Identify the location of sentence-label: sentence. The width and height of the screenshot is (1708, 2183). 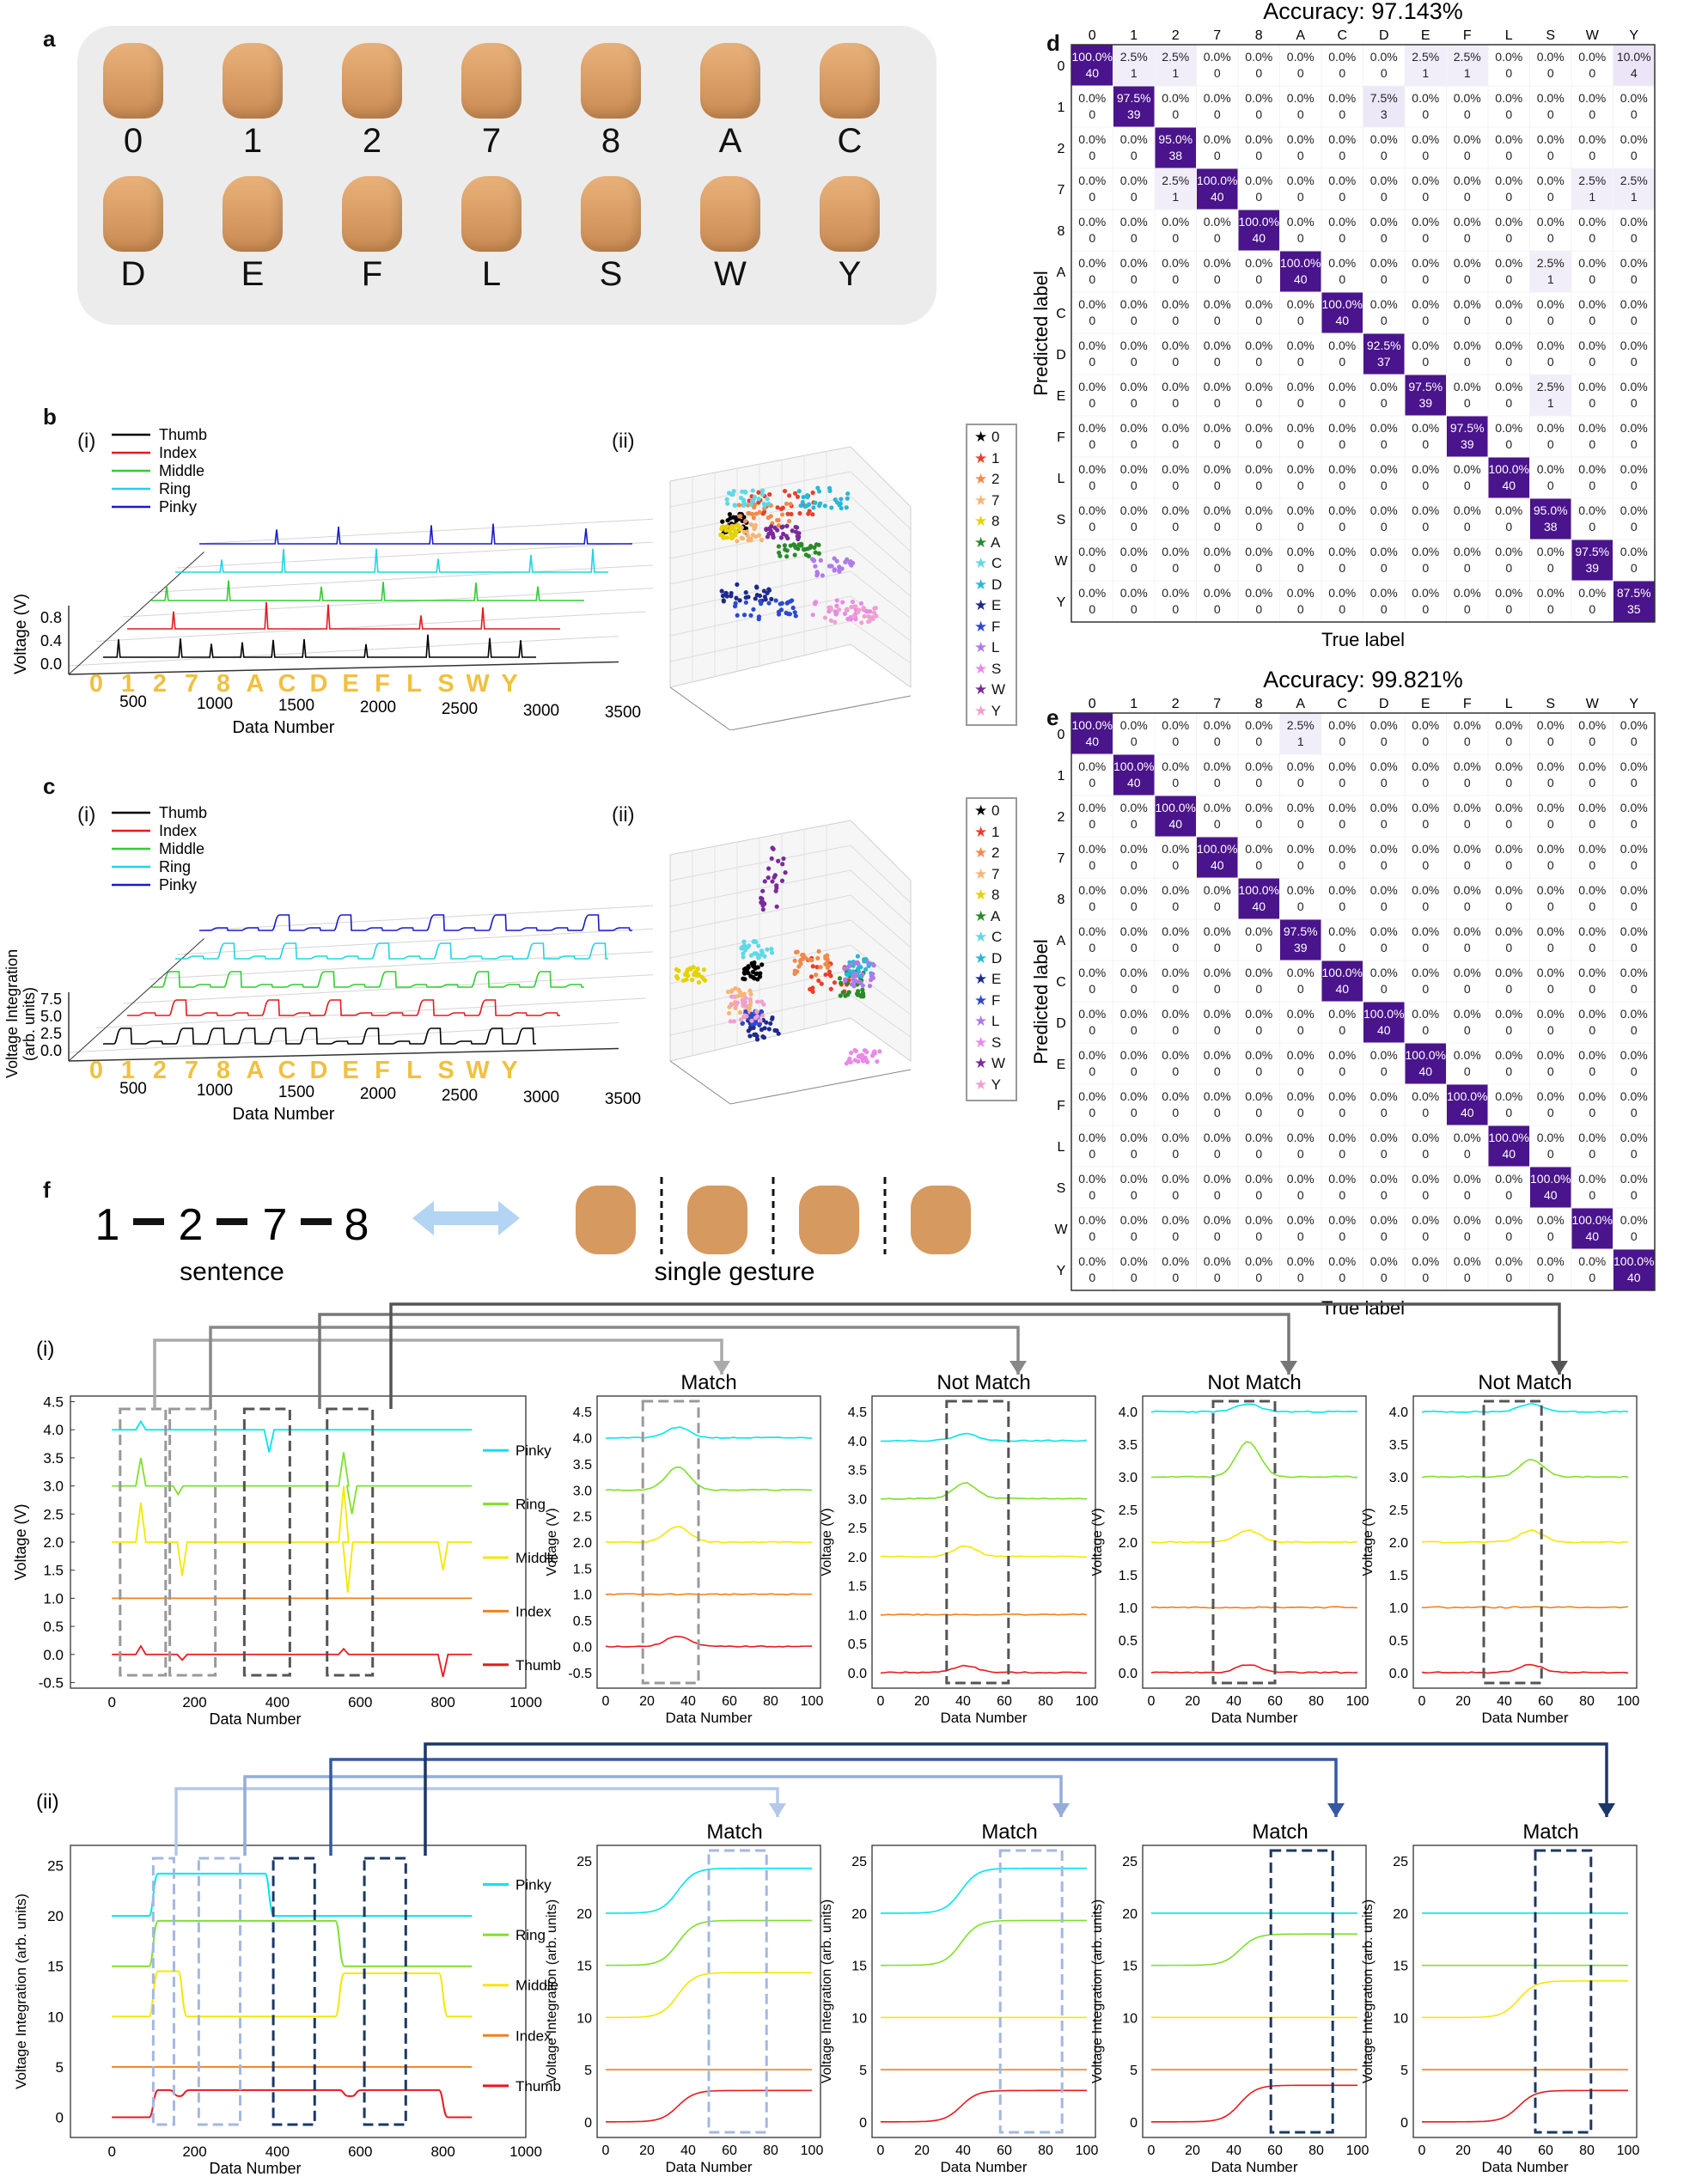
(232, 1272).